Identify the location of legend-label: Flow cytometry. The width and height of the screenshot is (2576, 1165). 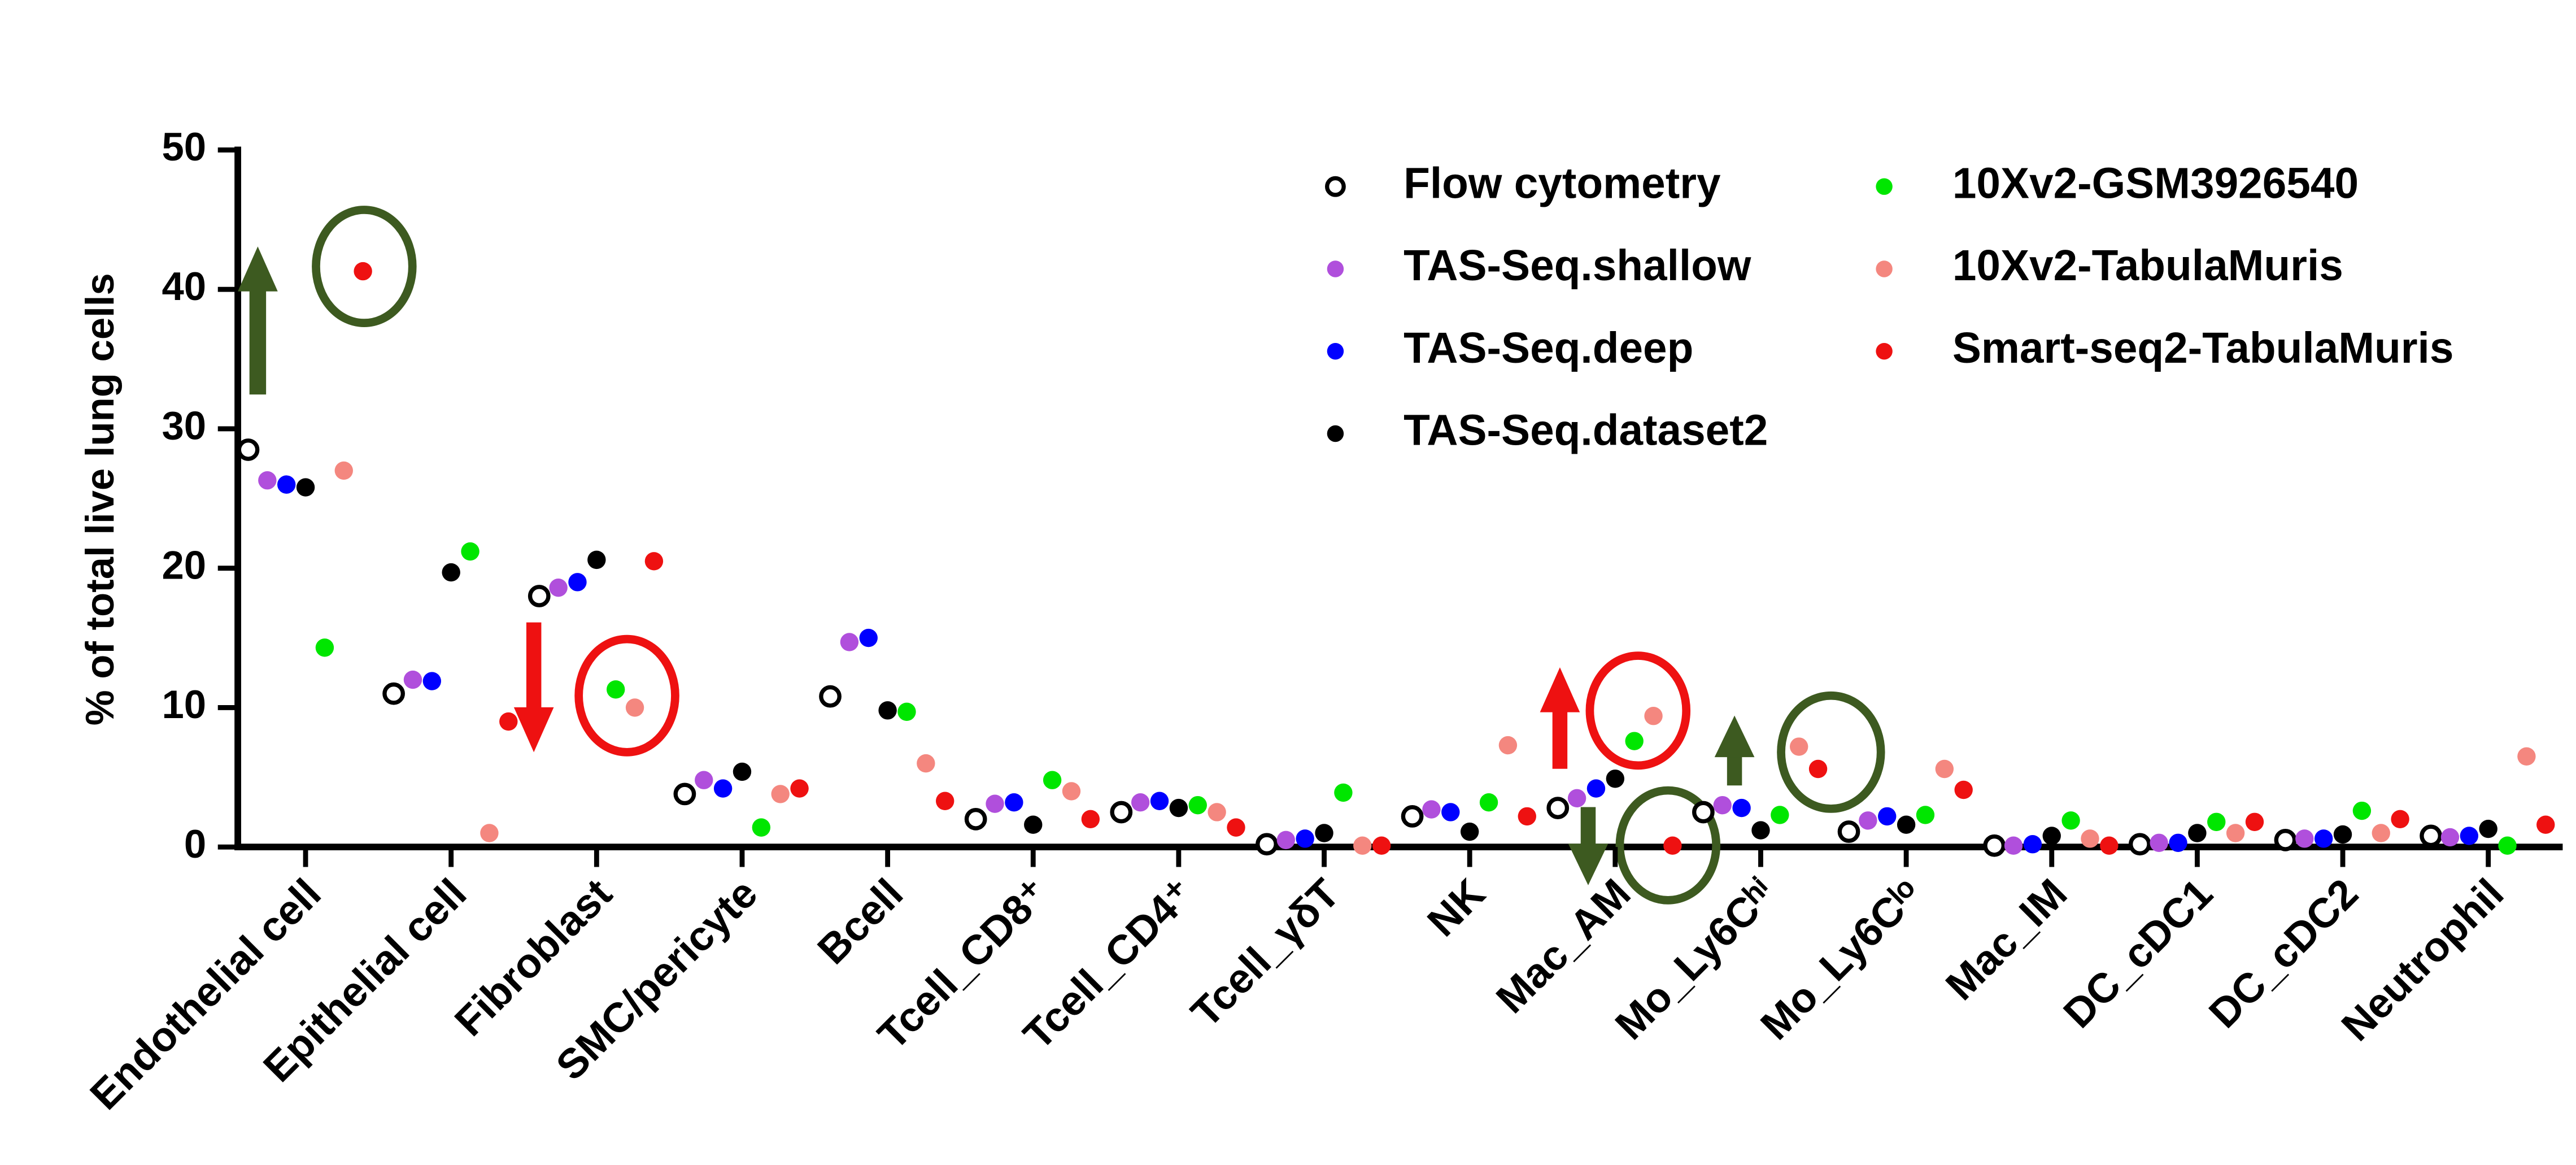
(1562, 183).